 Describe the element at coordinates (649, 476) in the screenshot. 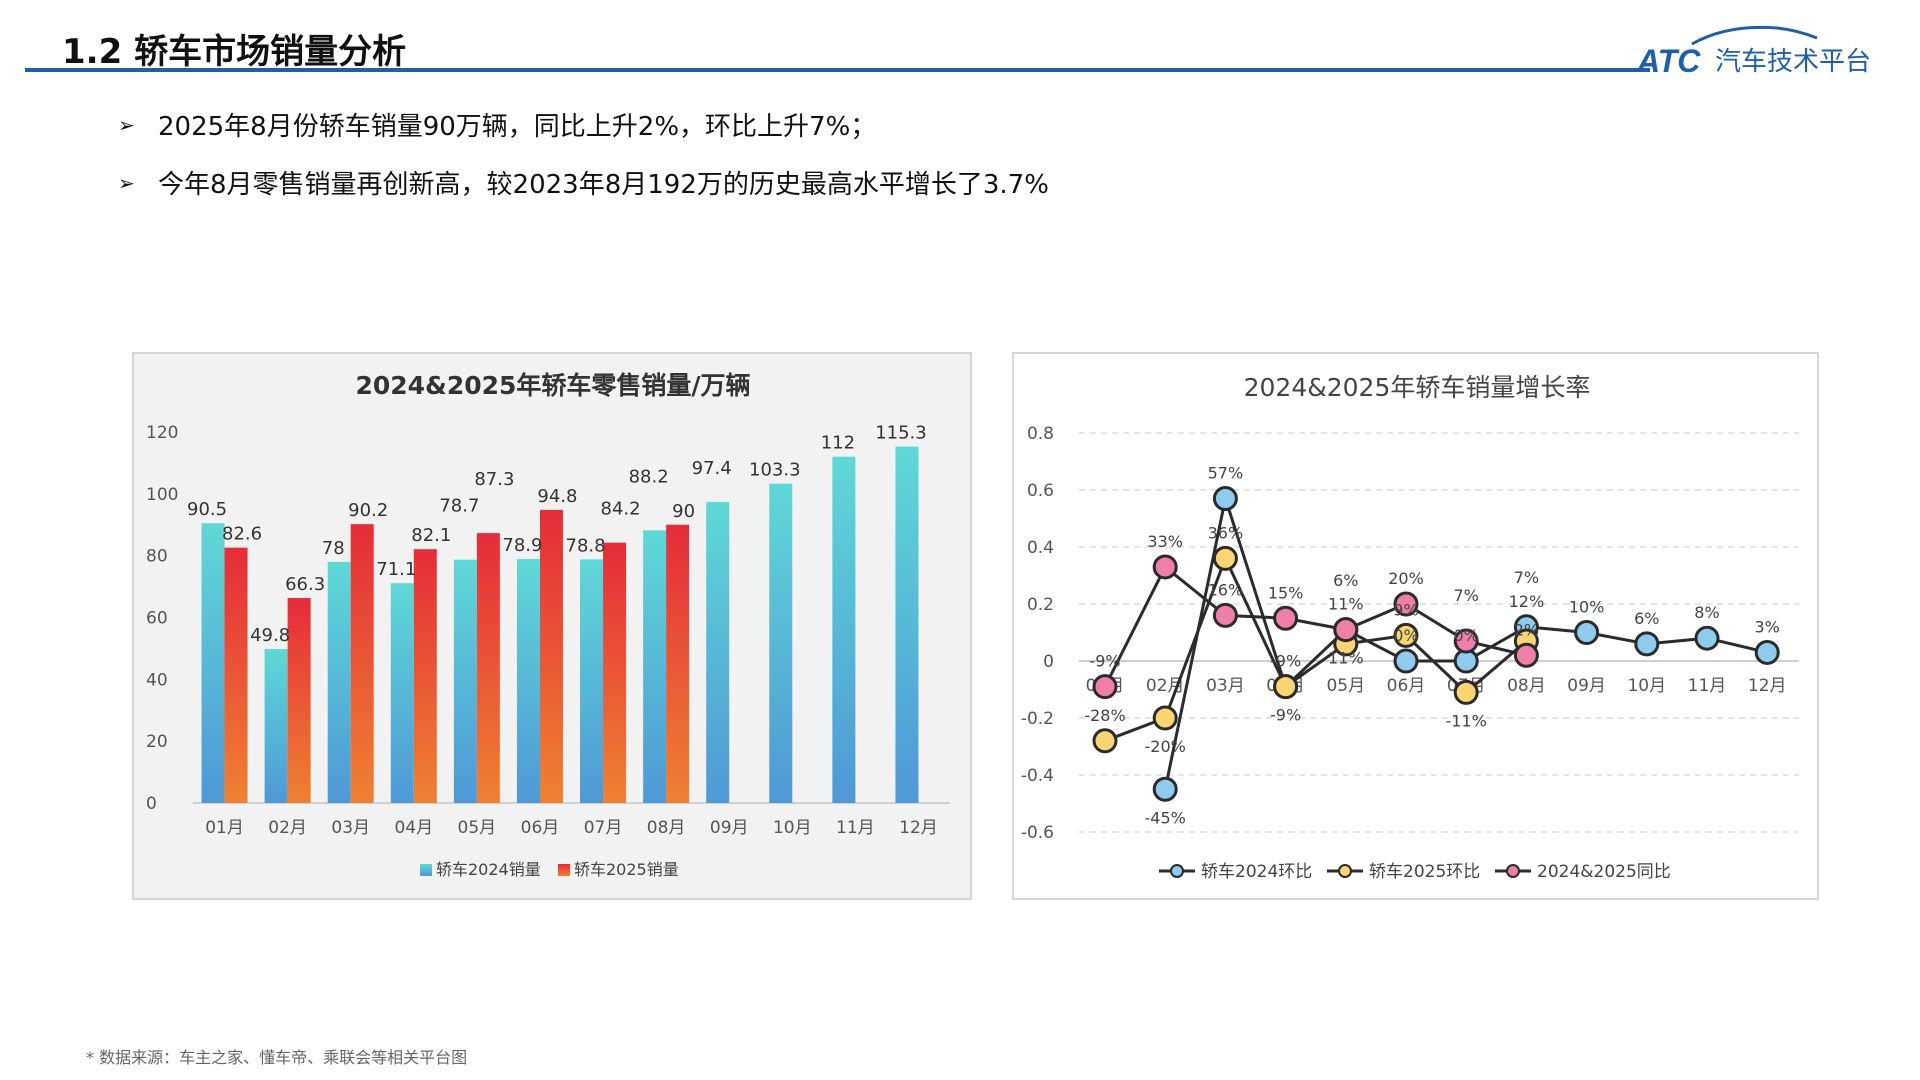

I see `bar-data-label: 88.2` at that location.